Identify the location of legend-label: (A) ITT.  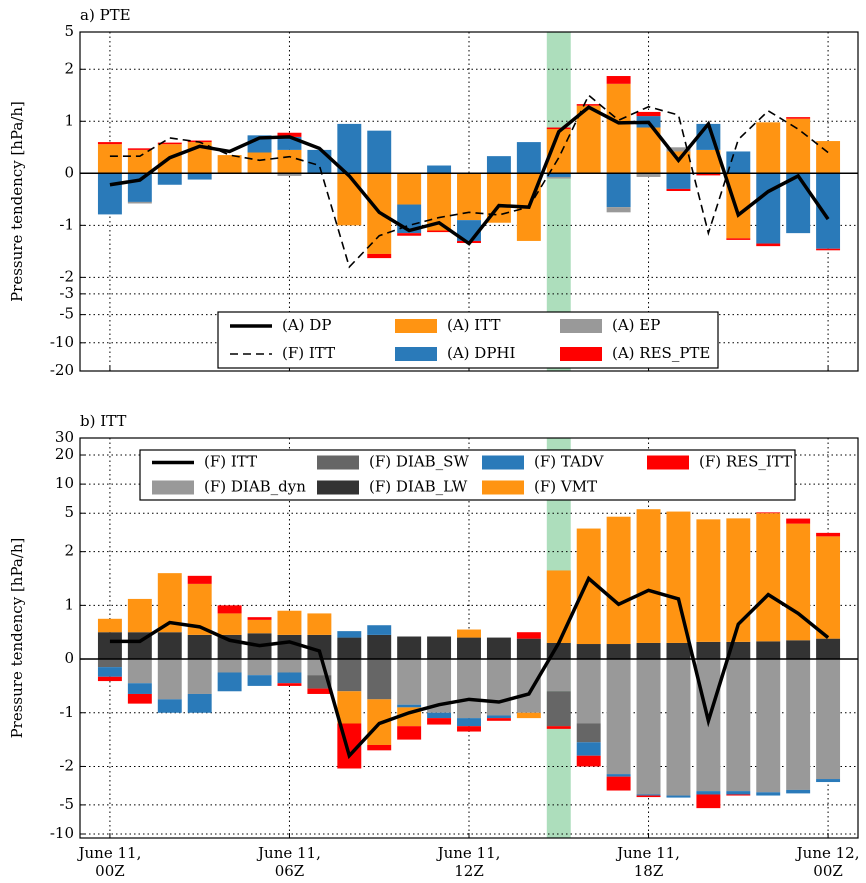
(474, 325).